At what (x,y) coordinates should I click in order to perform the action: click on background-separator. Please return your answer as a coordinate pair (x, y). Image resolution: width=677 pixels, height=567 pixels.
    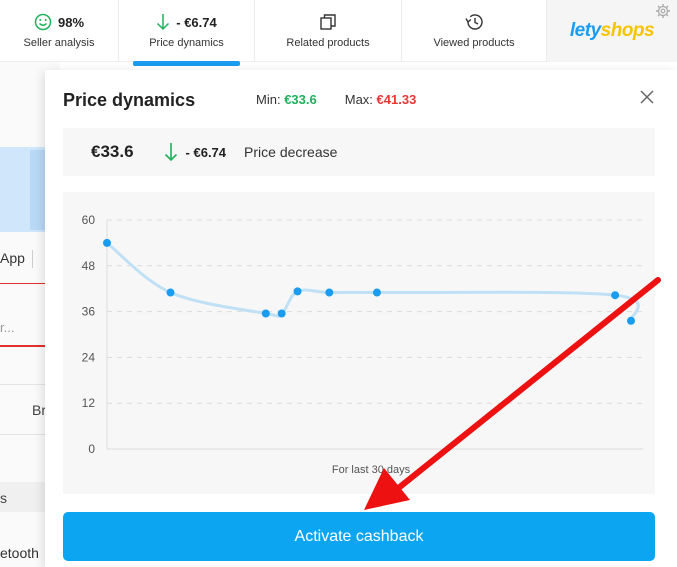
    Looking at the image, I should click on (32, 259).